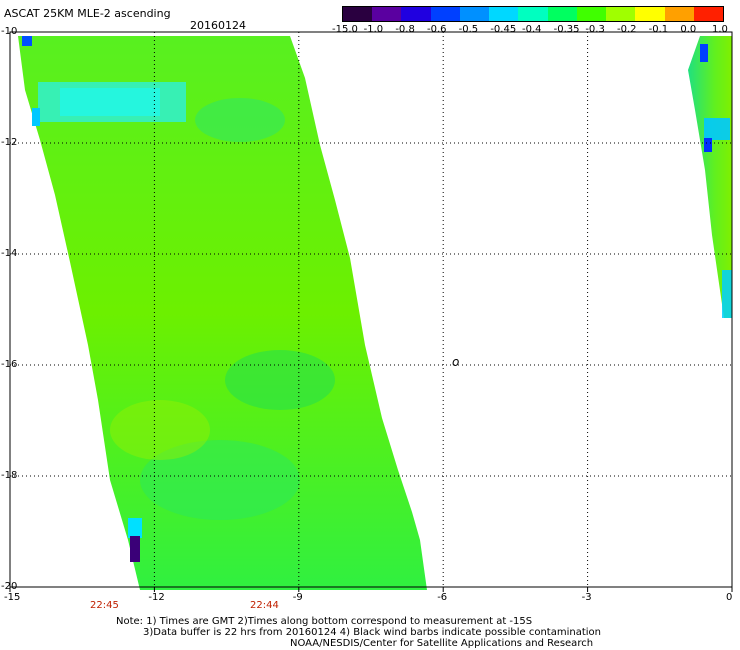  I want to click on colorbar, so click(533, 14).